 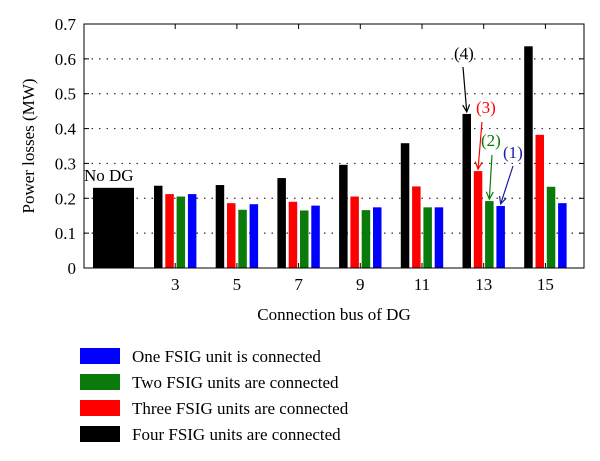 I want to click on no-dg-label: No DG, so click(x=109, y=175).